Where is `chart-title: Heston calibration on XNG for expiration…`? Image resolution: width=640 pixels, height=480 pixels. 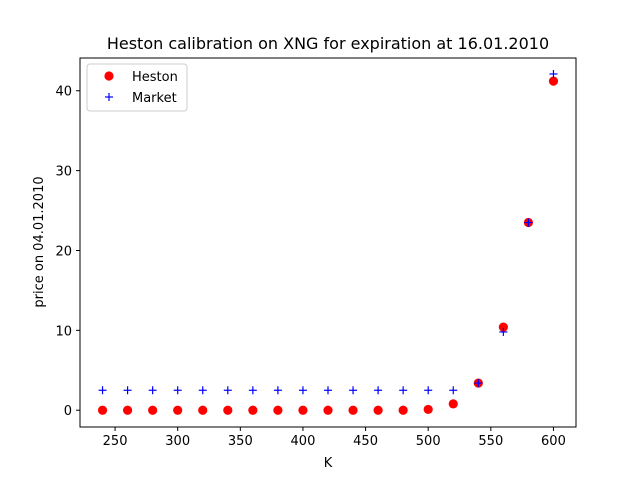 chart-title: Heston calibration on XNG for expiration… is located at coordinates (328, 43).